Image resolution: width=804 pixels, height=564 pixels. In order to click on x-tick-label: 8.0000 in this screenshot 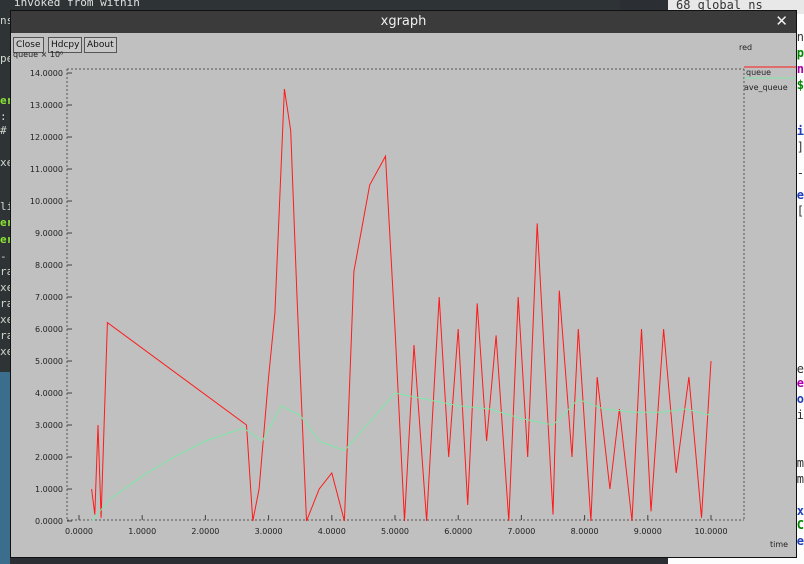, I will do `click(585, 531)`.